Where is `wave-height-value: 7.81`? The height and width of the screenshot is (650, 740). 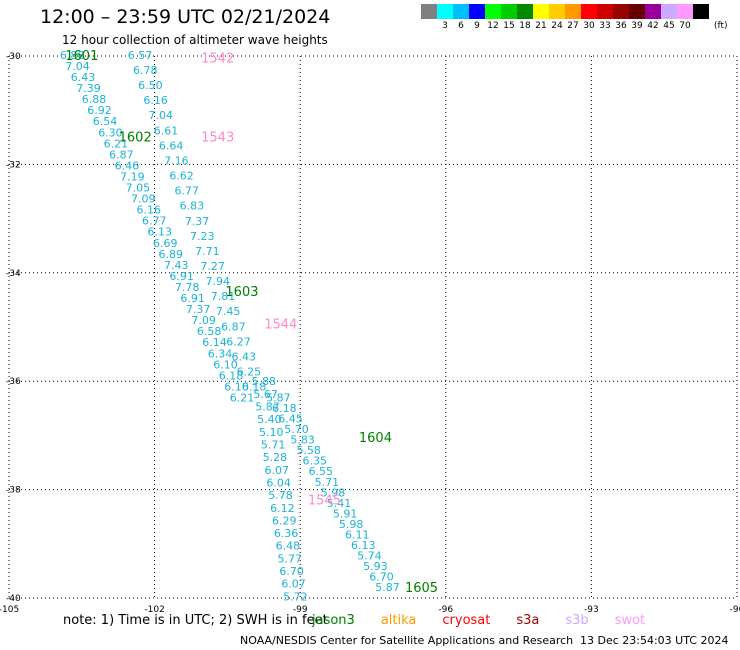 wave-height-value: 7.81 is located at coordinates (223, 296).